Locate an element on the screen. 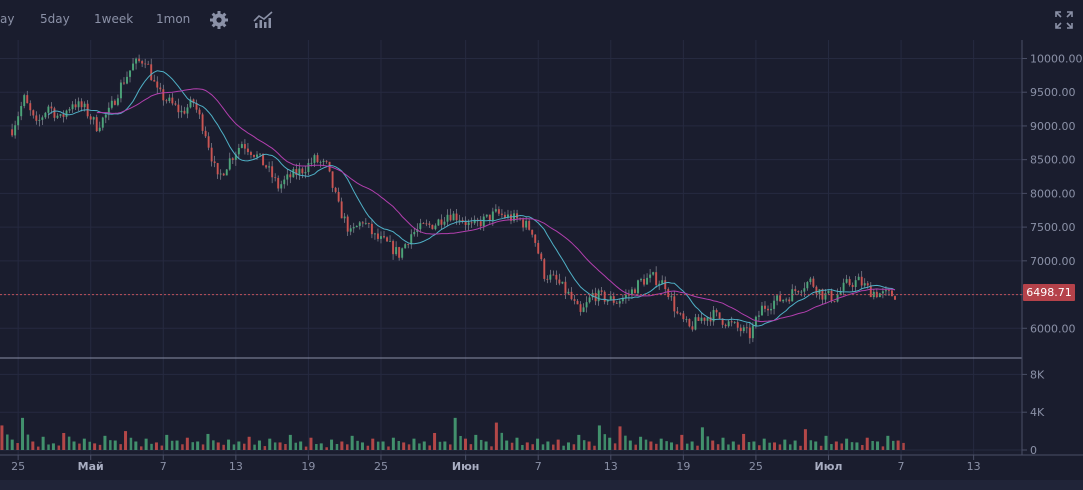  y-tick-label: 9500.00 is located at coordinates (1053, 92).